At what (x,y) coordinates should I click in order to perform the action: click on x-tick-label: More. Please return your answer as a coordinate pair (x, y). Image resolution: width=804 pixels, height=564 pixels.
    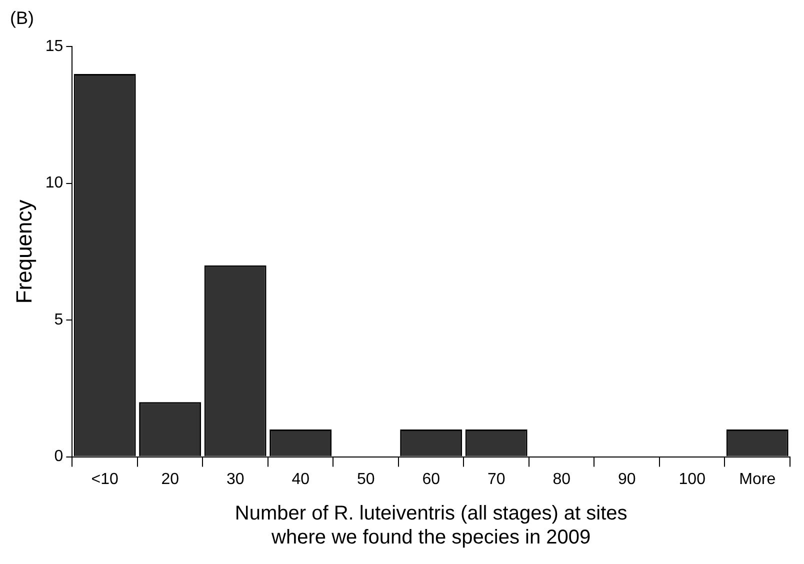
    Looking at the image, I should click on (757, 479).